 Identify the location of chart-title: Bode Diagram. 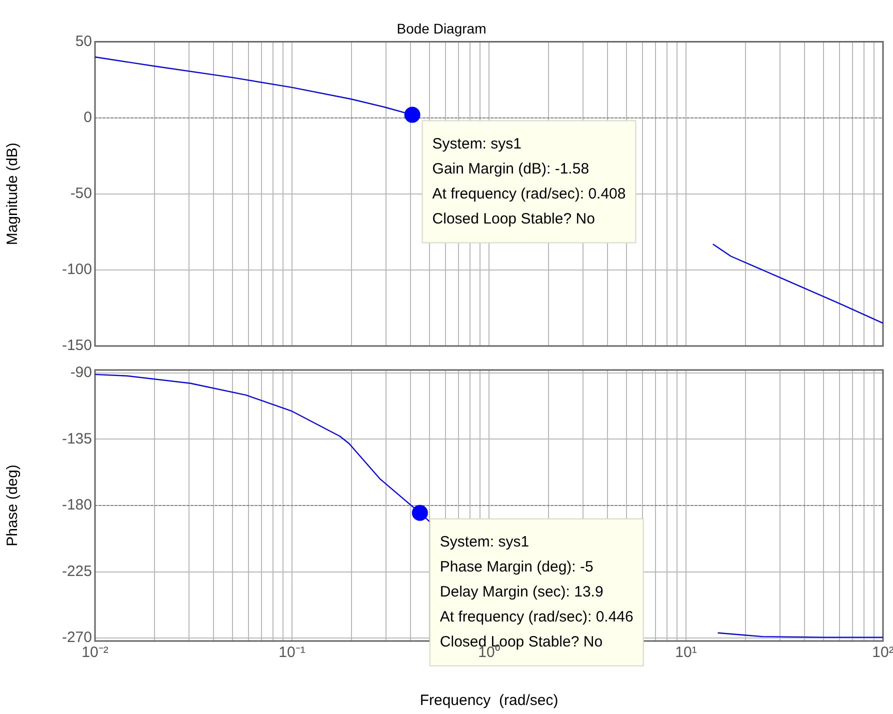
(441, 28).